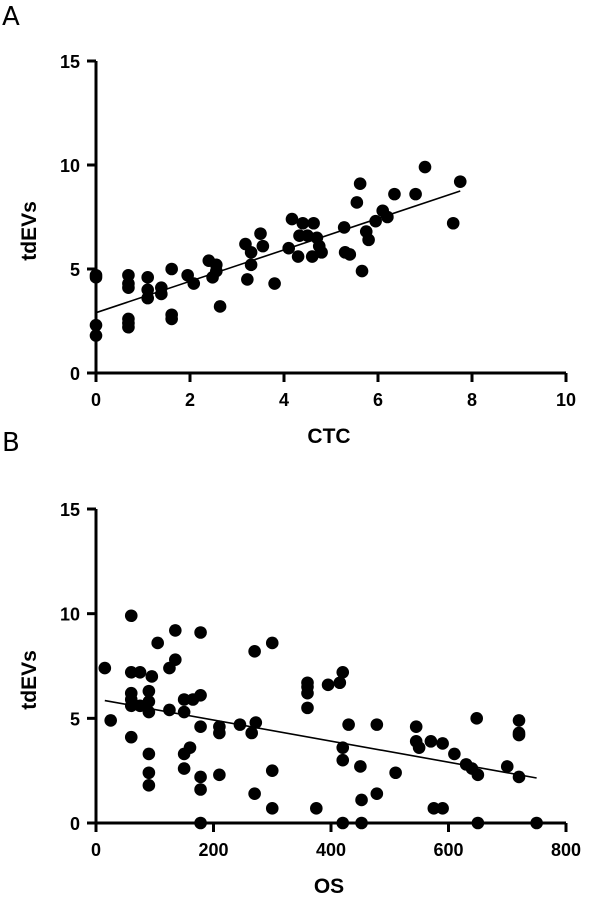 Image resolution: width=590 pixels, height=903 pixels. What do you see at coordinates (75, 824) in the screenshot?
I see `y-tick-label-b: 0` at bounding box center [75, 824].